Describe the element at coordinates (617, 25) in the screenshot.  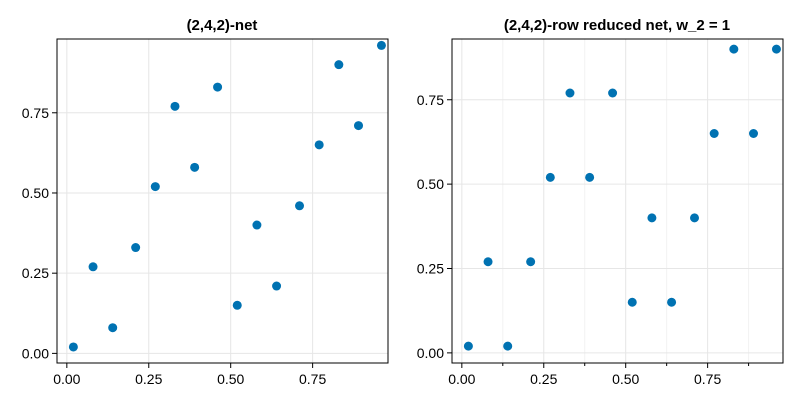
I see `chart-title: (2,4,2)-row reduced net, w_2 = 1` at that location.